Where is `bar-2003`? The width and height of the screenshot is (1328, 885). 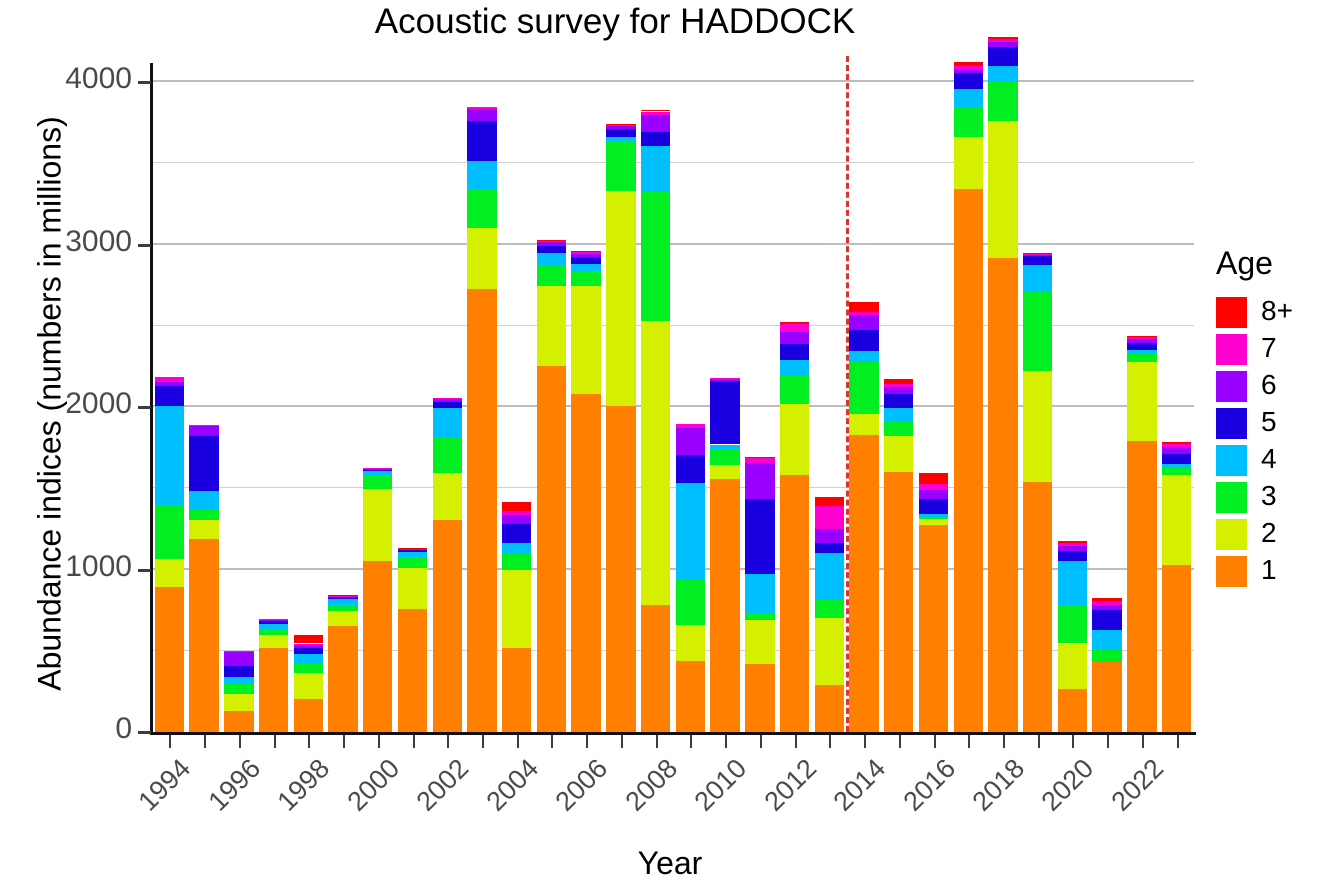
bar-2003 is located at coordinates (482, 419).